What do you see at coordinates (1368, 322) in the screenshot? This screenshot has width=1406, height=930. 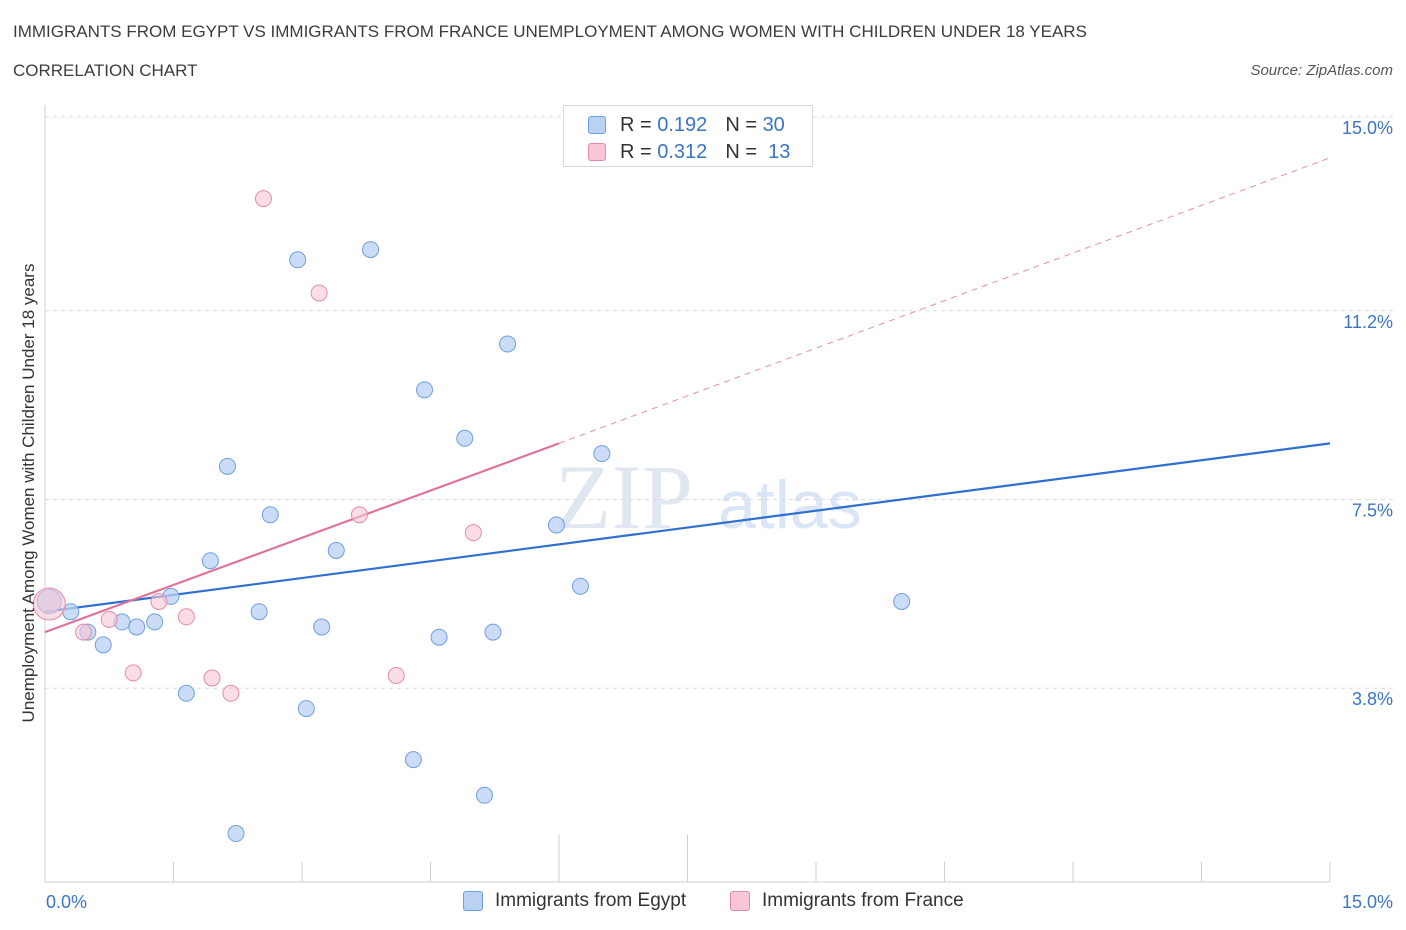 I see `y-tick-label-2: 11.2%` at bounding box center [1368, 322].